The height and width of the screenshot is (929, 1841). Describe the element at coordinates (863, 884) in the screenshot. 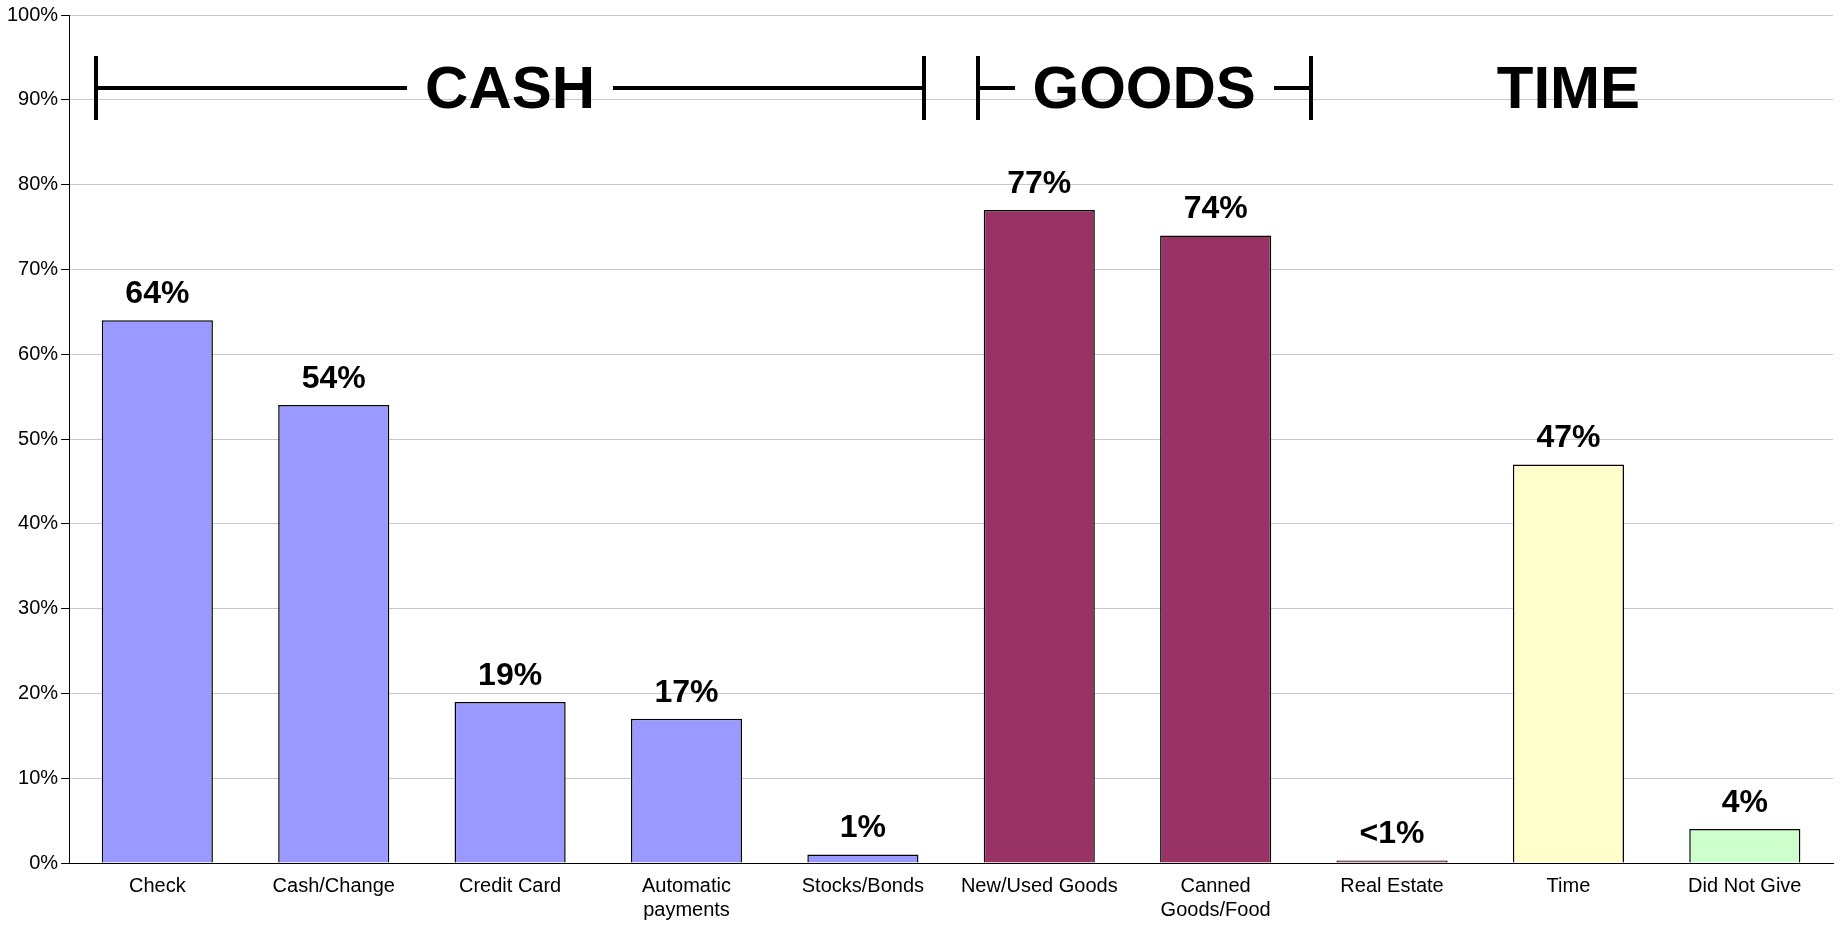

I see `x-tick-label: Stocks/Bonds` at that location.